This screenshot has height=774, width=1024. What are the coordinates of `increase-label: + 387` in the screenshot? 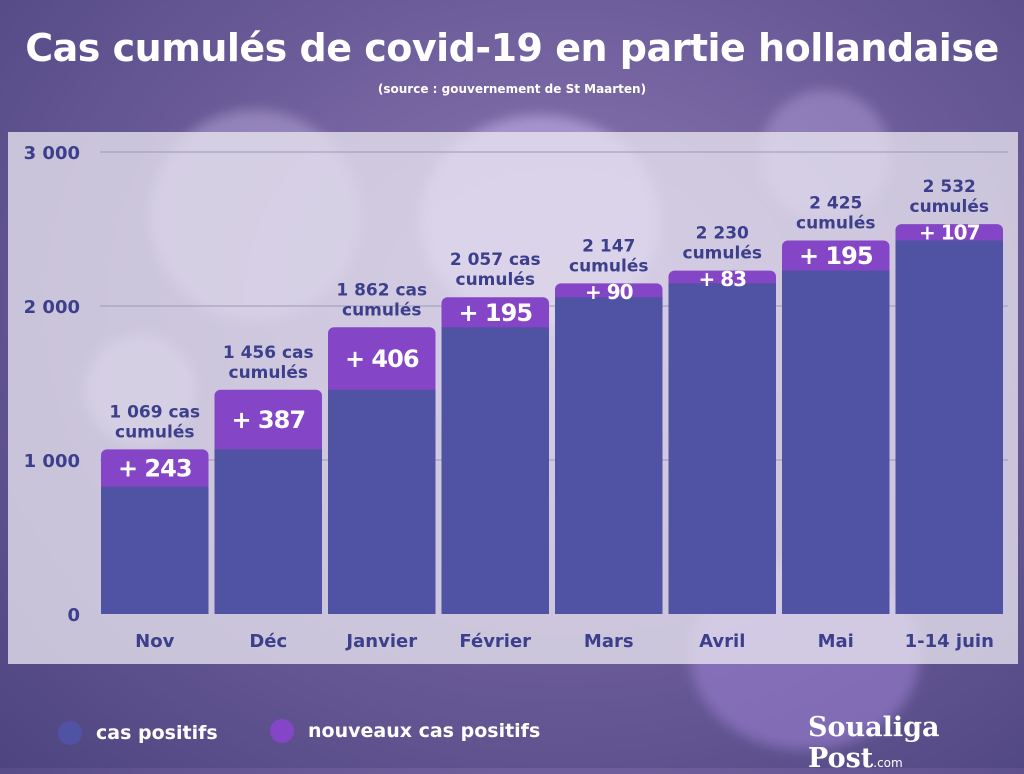 It's located at (268, 420).